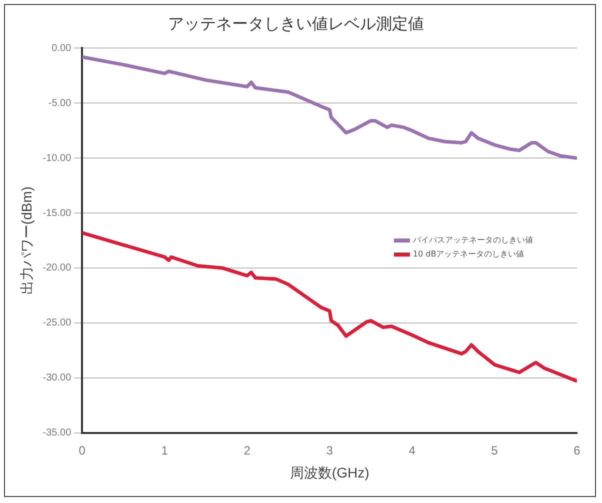 The image size is (602, 503). Describe the element at coordinates (57, 158) in the screenshot. I see `y-tick-label: -10.00` at that location.